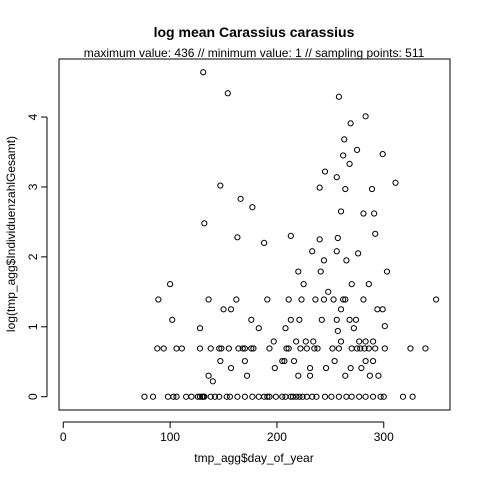 This screenshot has height=480, width=480. I want to click on x-tick-label: 200, so click(277, 437).